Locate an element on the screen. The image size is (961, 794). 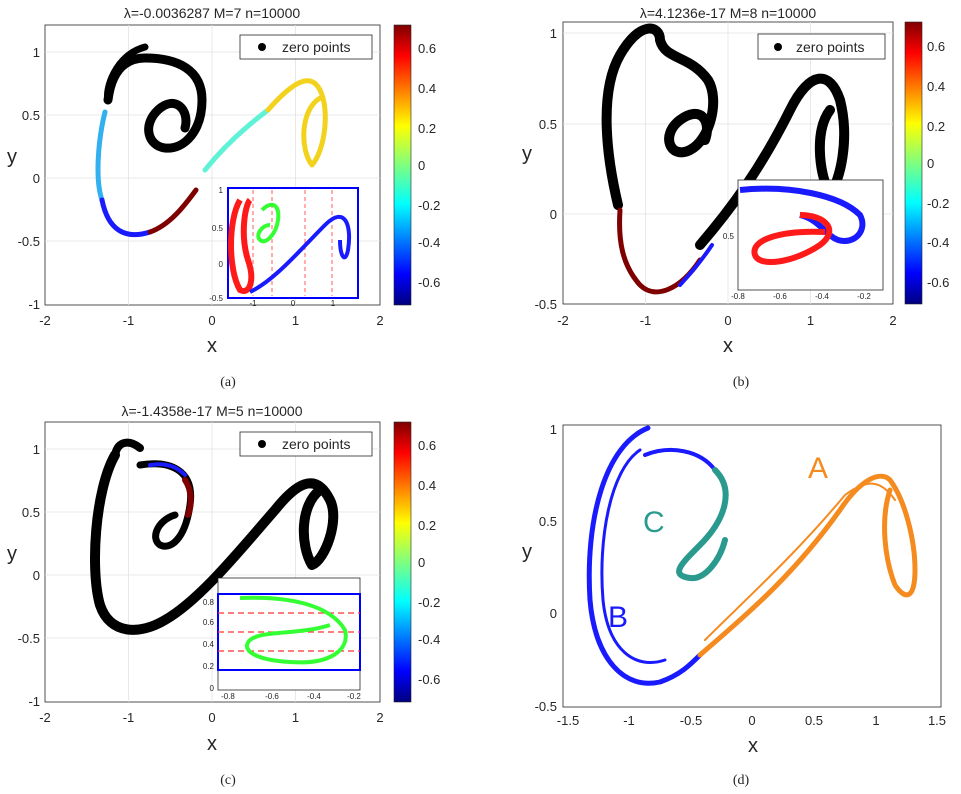
panel-a-colorbar-tick: -0.2 is located at coordinates (429, 205).